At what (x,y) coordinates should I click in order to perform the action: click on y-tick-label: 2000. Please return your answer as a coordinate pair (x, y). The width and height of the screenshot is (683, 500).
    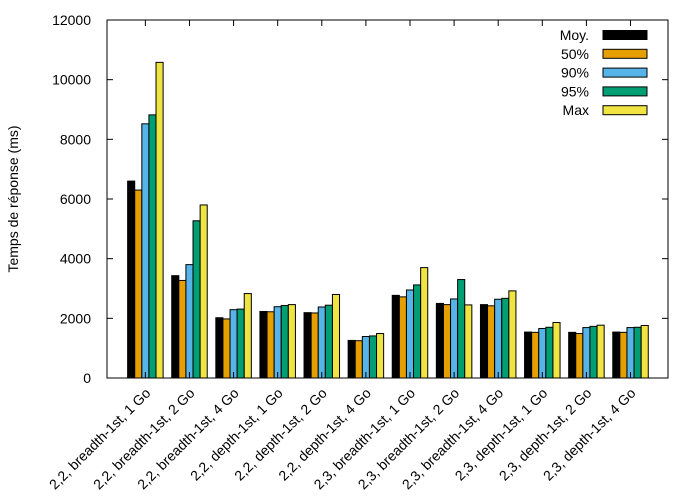
    Looking at the image, I should click on (75, 318).